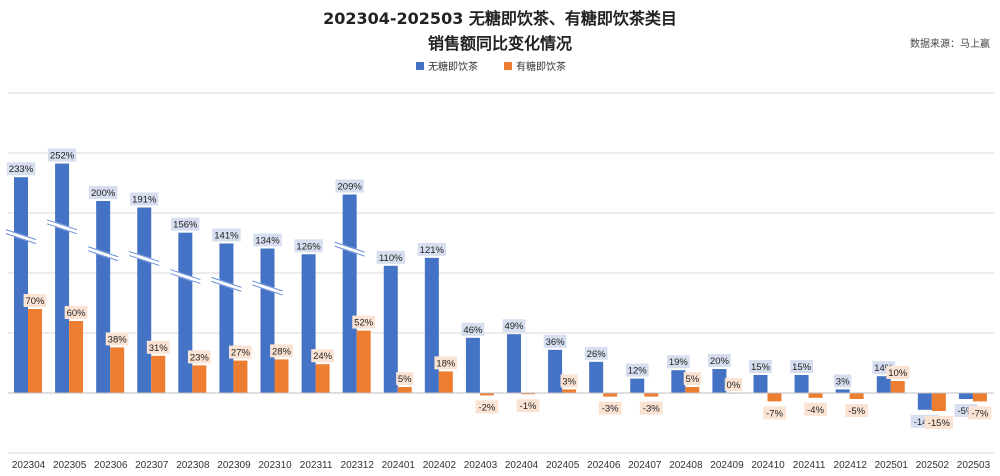  Describe the element at coordinates (117, 339) in the screenshot. I see `label-sugared-202306: 38%` at that location.